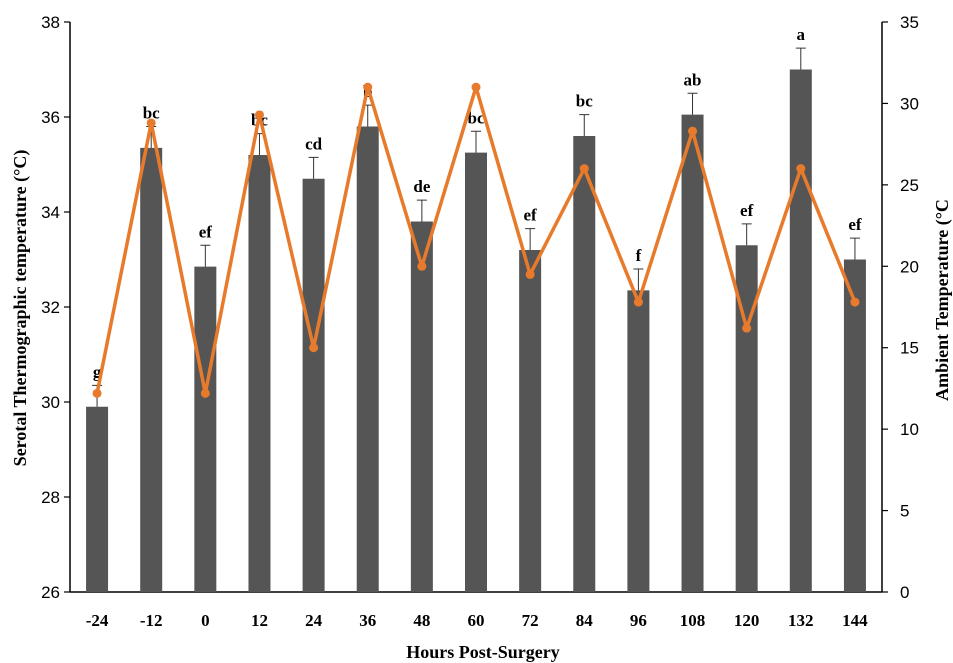 This screenshot has width=953, height=663. What do you see at coordinates (904, 511) in the screenshot?
I see `y2-tick-label: 5` at bounding box center [904, 511].